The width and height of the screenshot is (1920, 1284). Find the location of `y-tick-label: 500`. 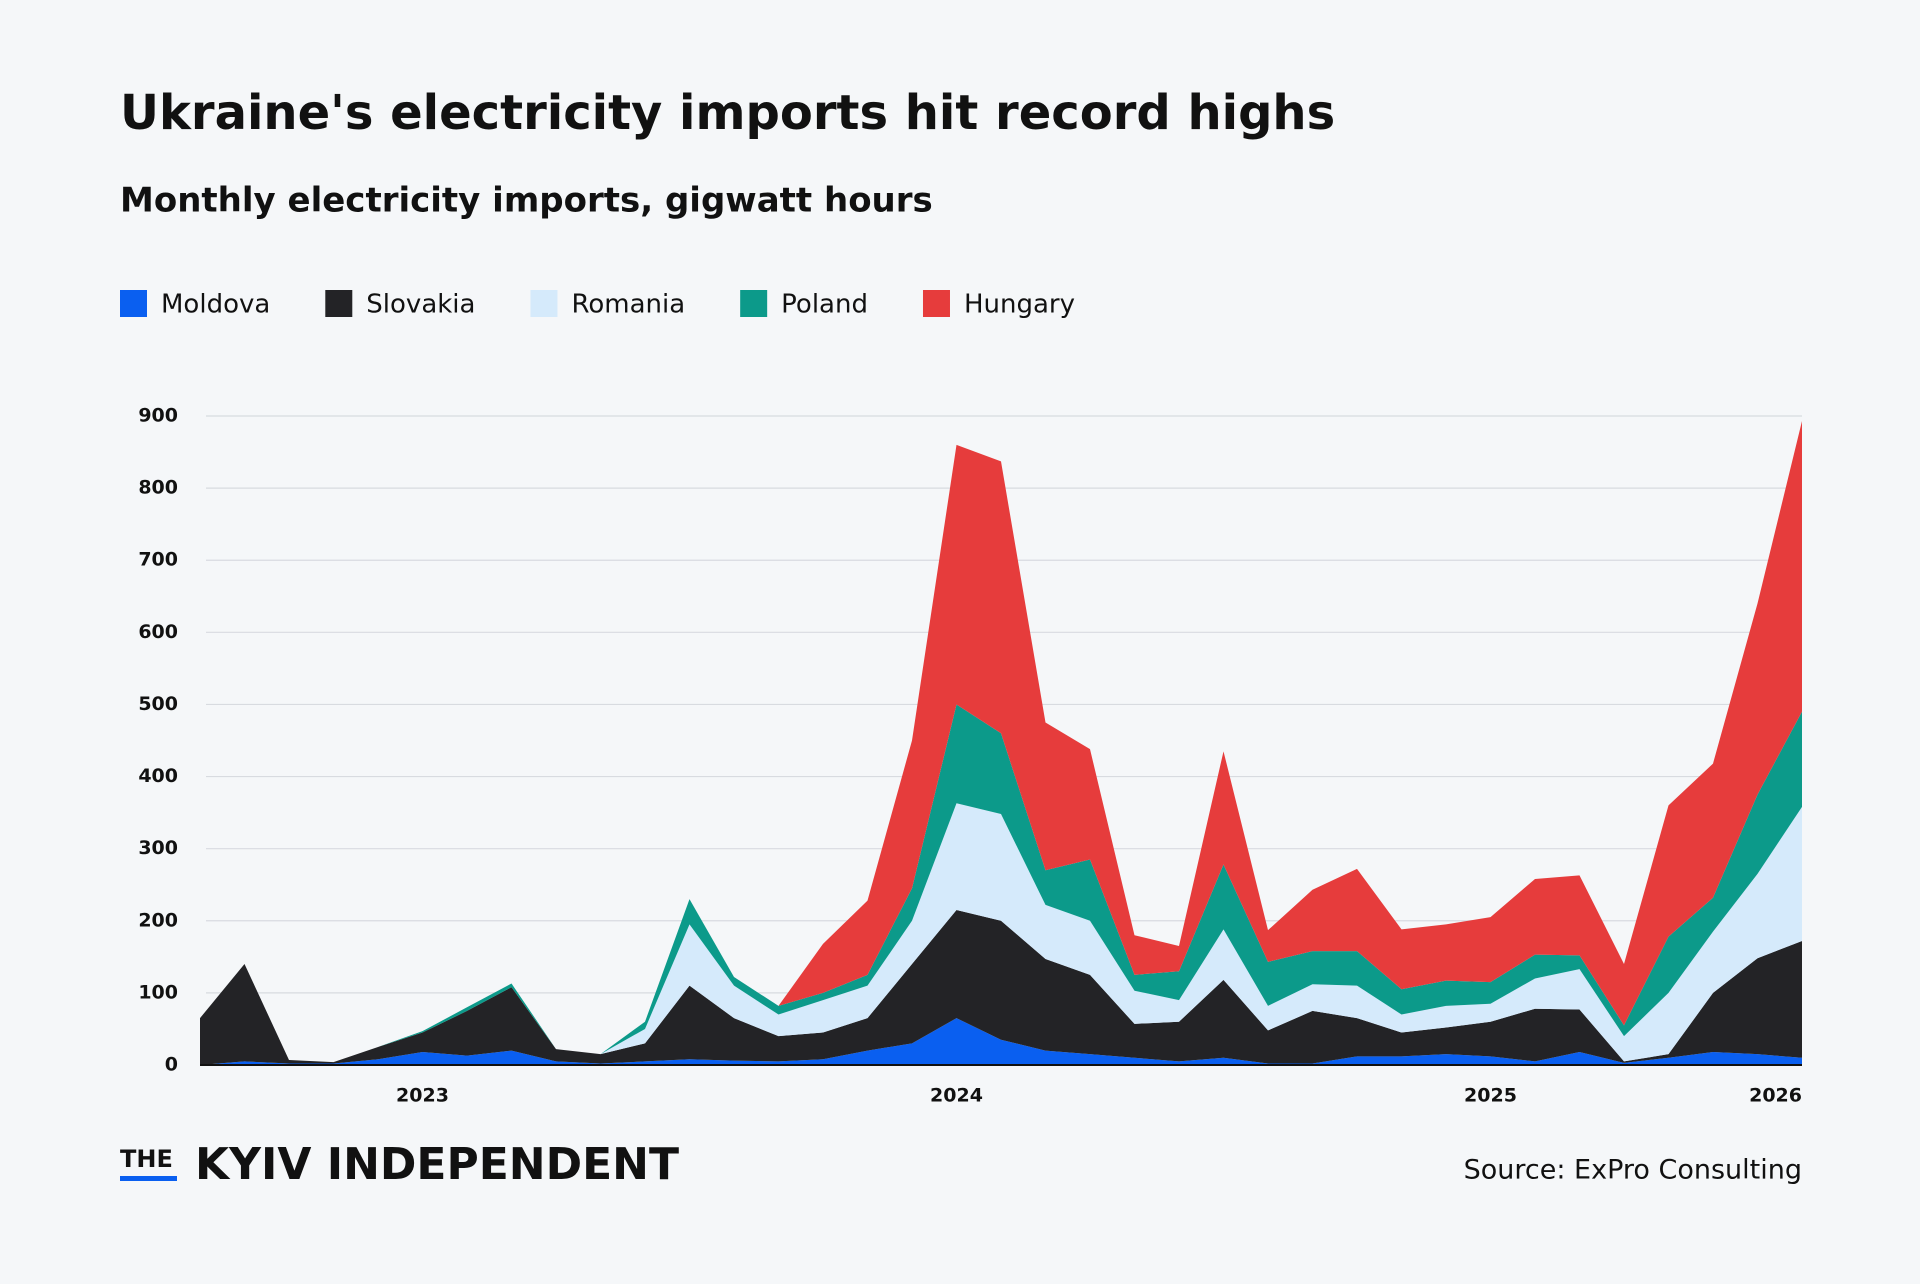

y-tick-label: 500 is located at coordinates (158, 704).